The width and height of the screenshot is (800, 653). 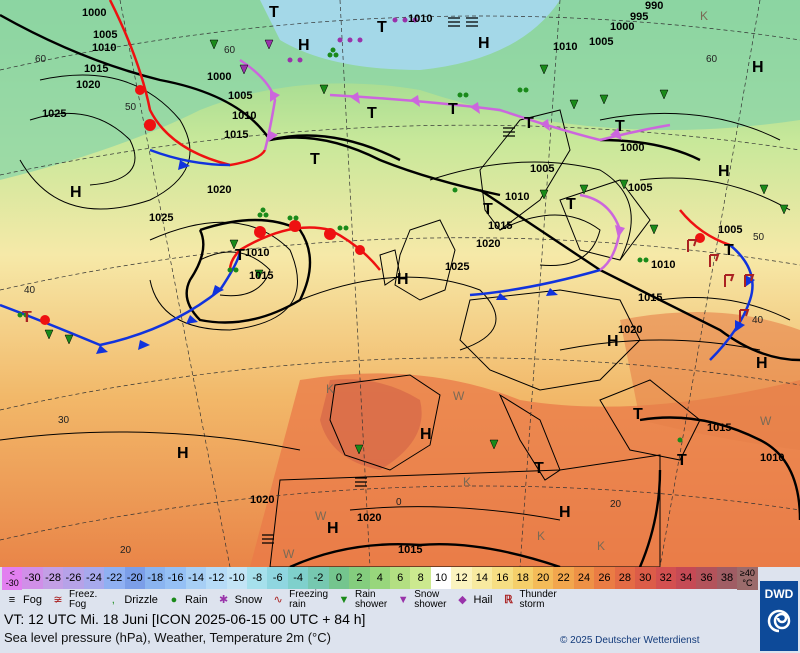 I want to click on cold-region, so click(x=410, y=35).